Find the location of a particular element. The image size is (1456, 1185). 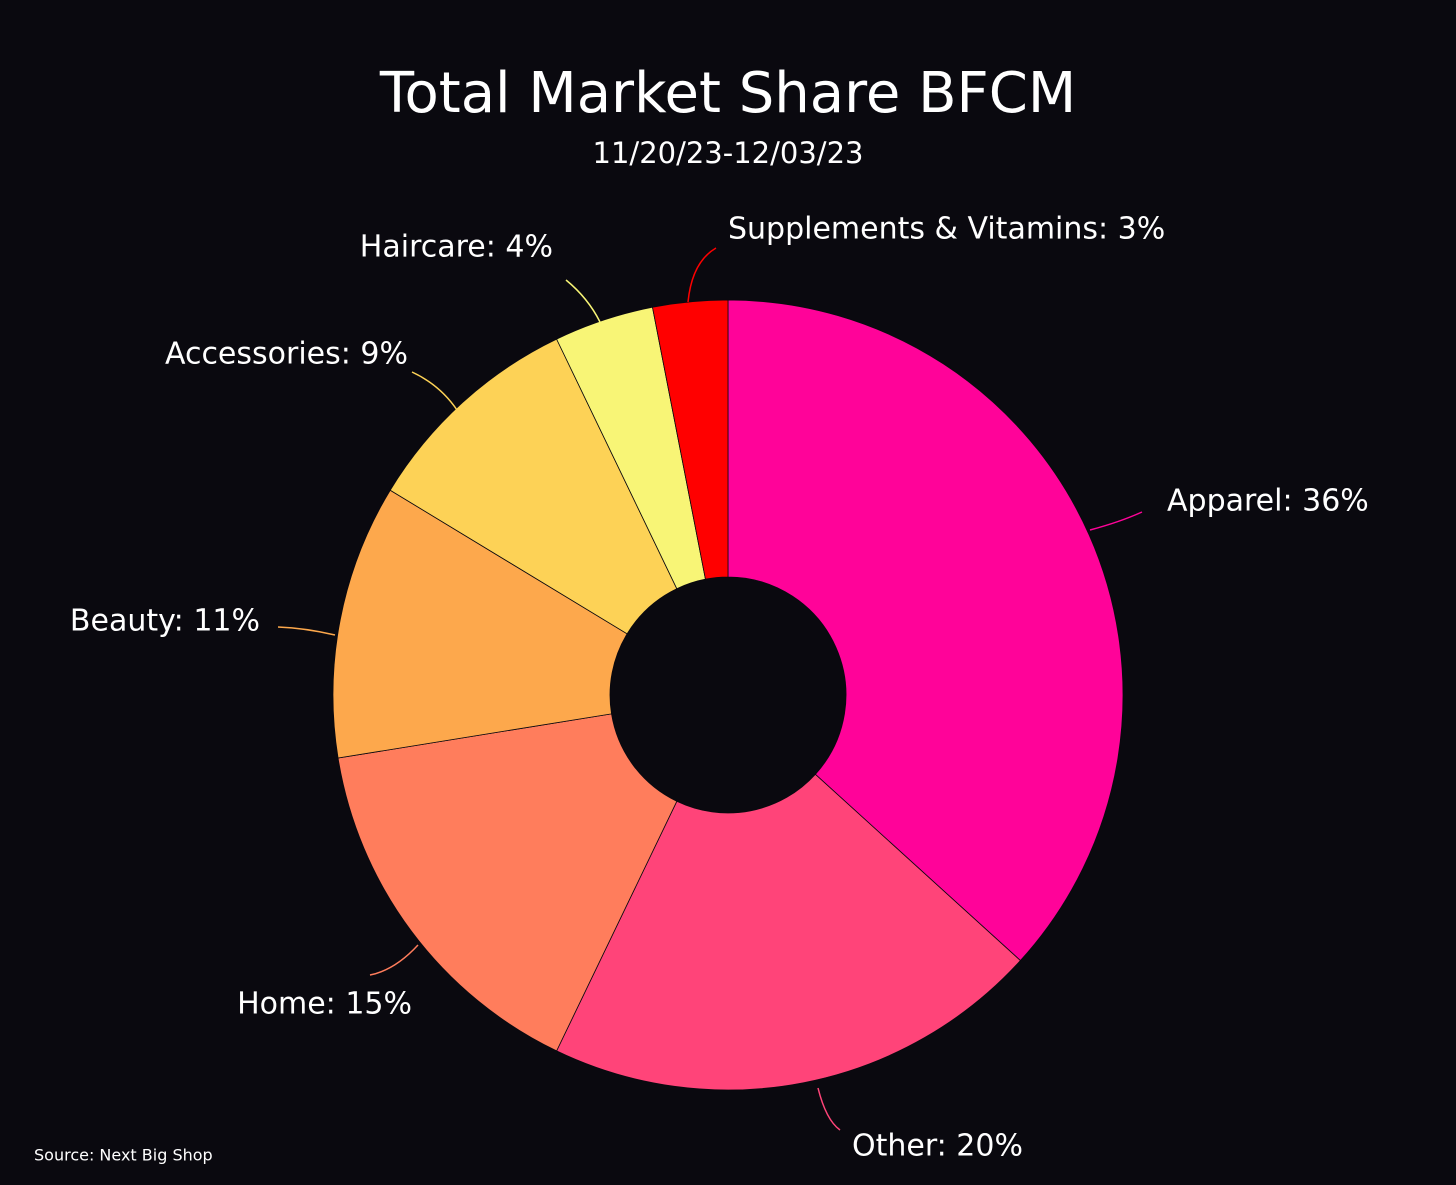

chart-subtitle: 11/20/23-12/03/23 is located at coordinates (728, 153).